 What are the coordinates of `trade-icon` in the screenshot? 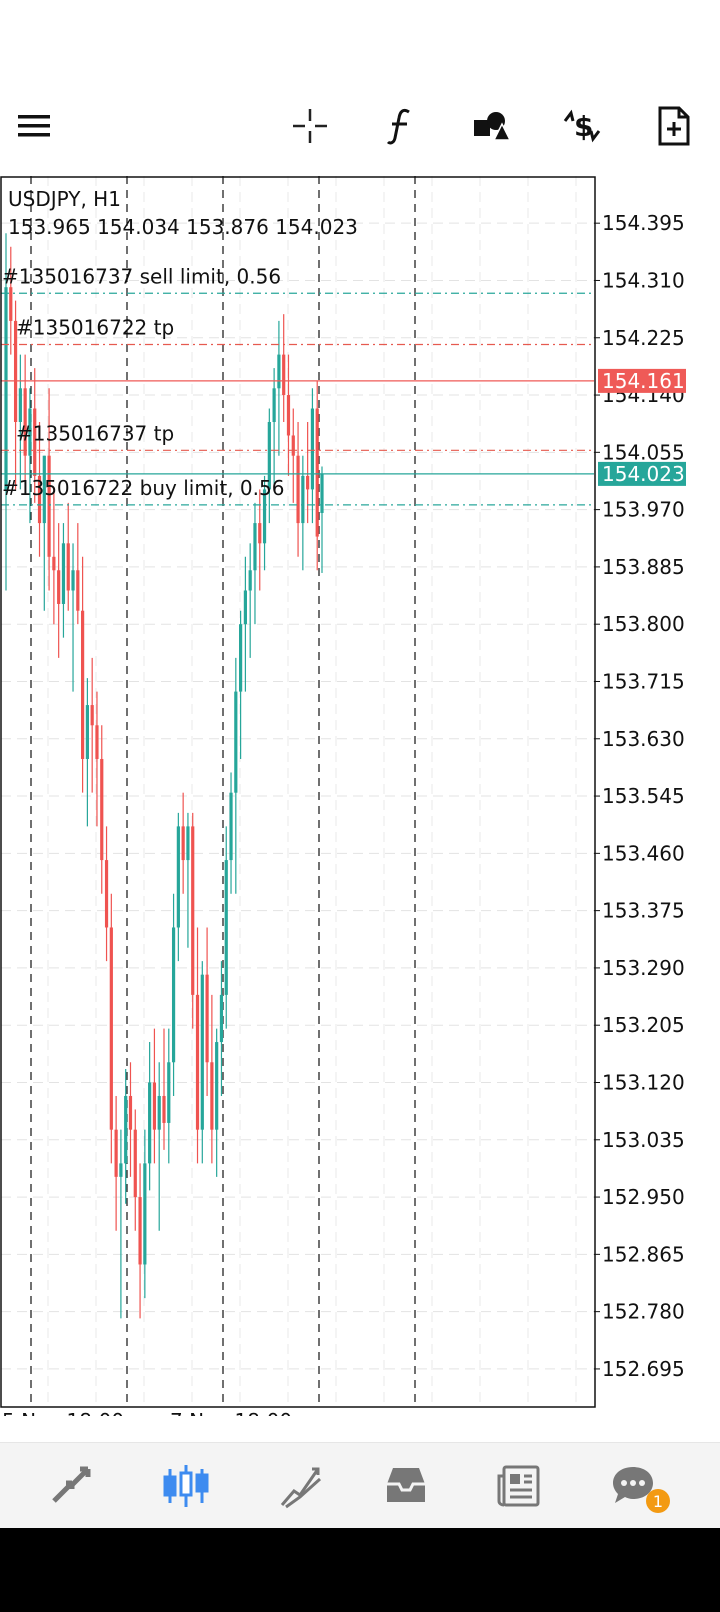 It's located at (301, 1486).